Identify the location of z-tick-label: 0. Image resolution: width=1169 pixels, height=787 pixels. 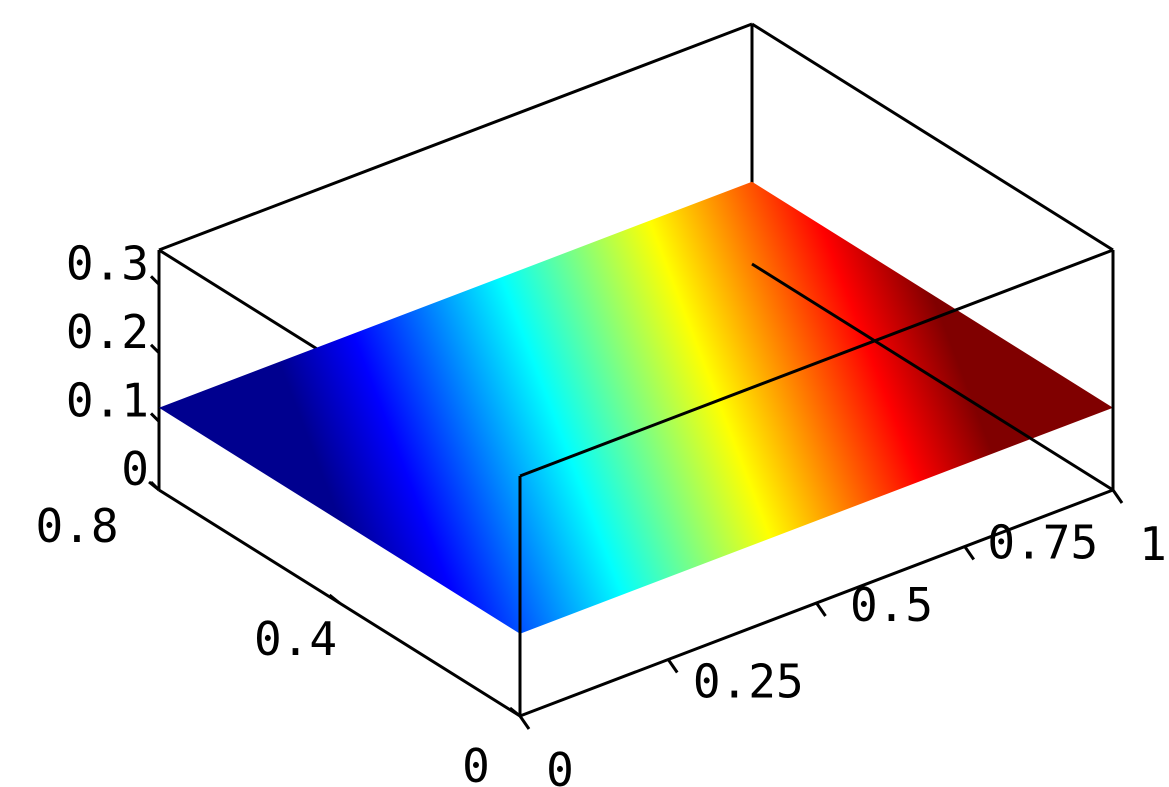
(135, 469).